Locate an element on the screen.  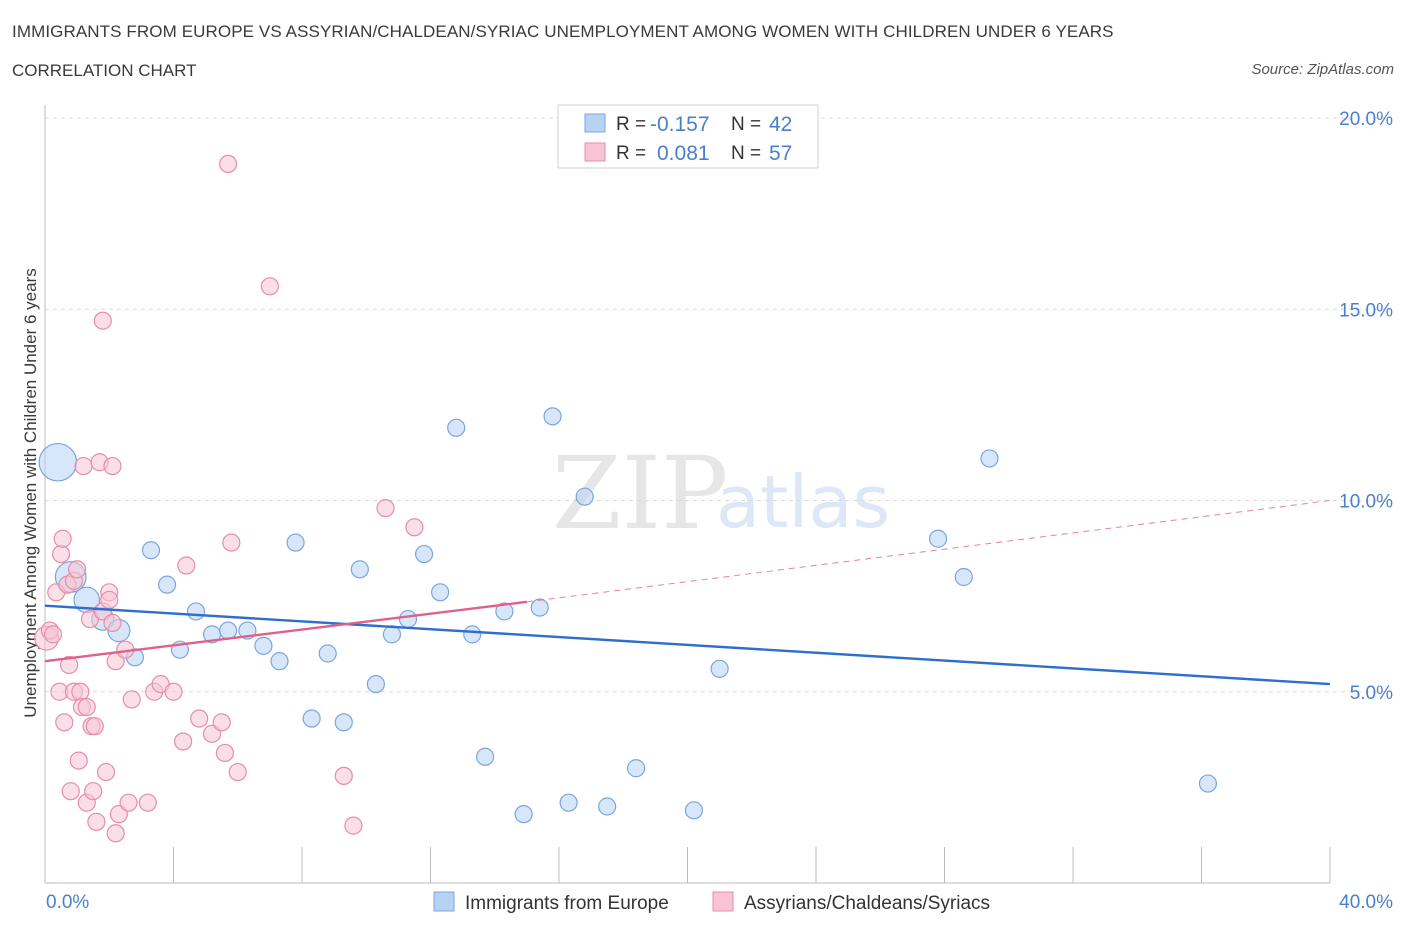
stats-r-label-blue: R = is located at coordinates (631, 124).